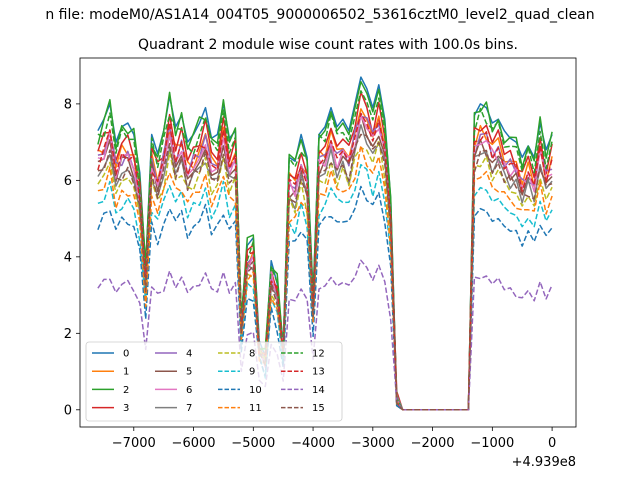 The height and width of the screenshot is (480, 640). Describe the element at coordinates (214, 381) in the screenshot. I see `legend-box` at that location.